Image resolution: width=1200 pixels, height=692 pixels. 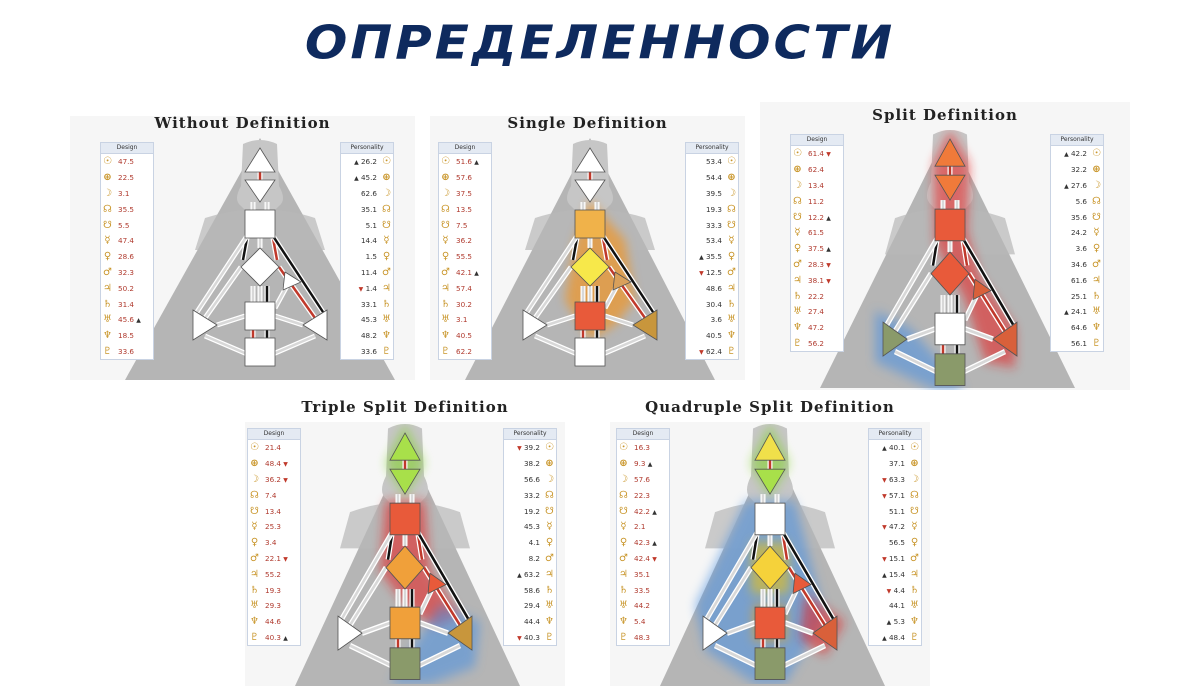 I want to click on planet-value: 11.2, so click(x=816, y=201).